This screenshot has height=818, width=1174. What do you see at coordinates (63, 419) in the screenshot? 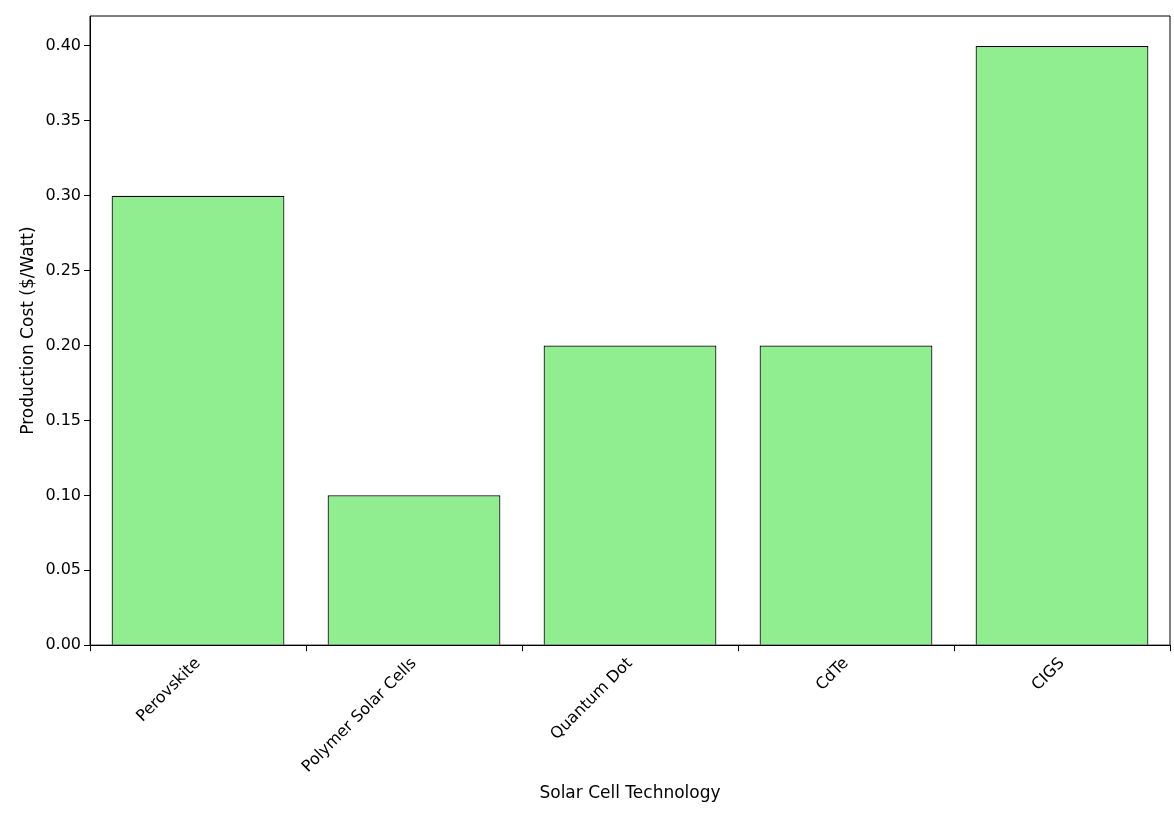
I see `y-tick-label: 0.15` at bounding box center [63, 419].